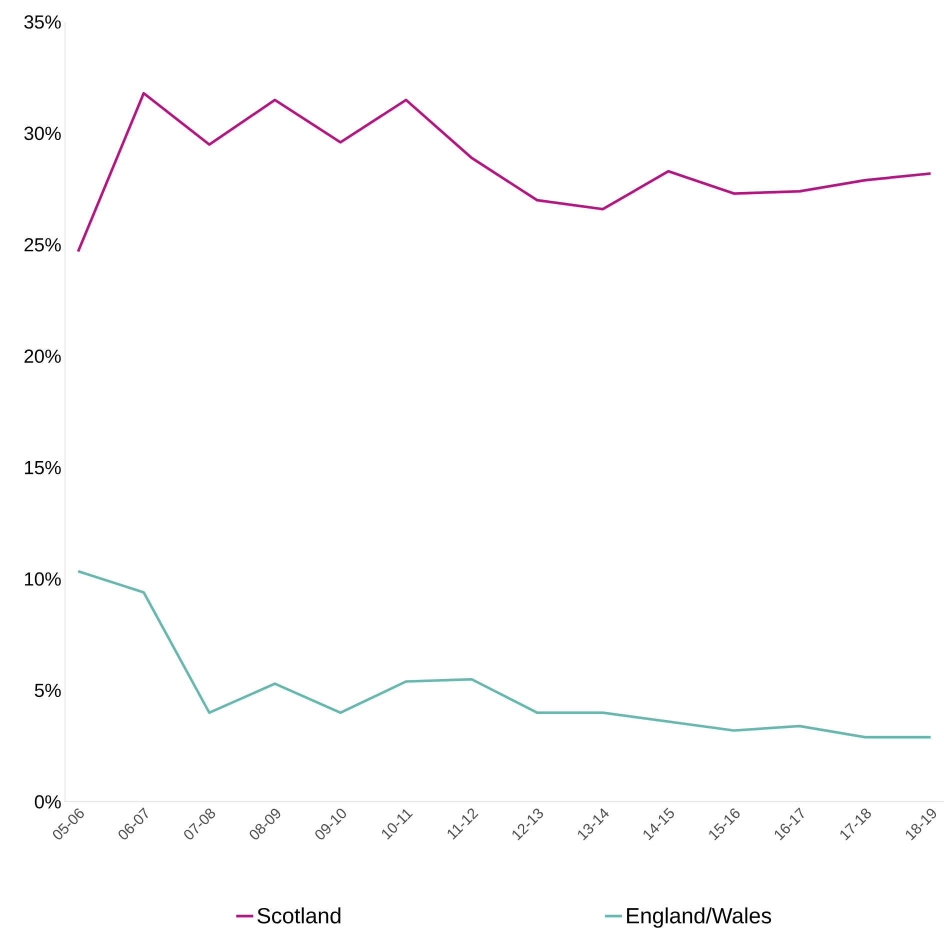 The width and height of the screenshot is (944, 941). Describe the element at coordinates (42, 357) in the screenshot. I see `y-tick-label: 20%` at that location.